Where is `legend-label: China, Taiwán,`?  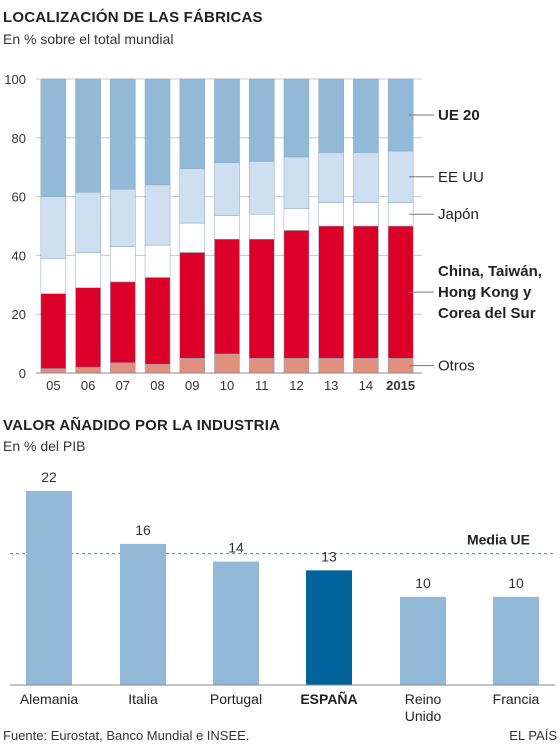
legend-label: China, Taiwán, is located at coordinates (490, 271).